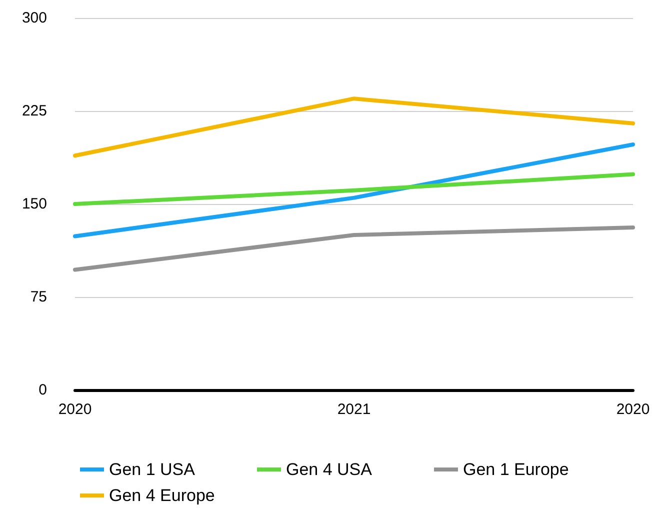 Image resolution: width=669 pixels, height=508 pixels. I want to click on y-tick-label: 300, so click(34, 18).